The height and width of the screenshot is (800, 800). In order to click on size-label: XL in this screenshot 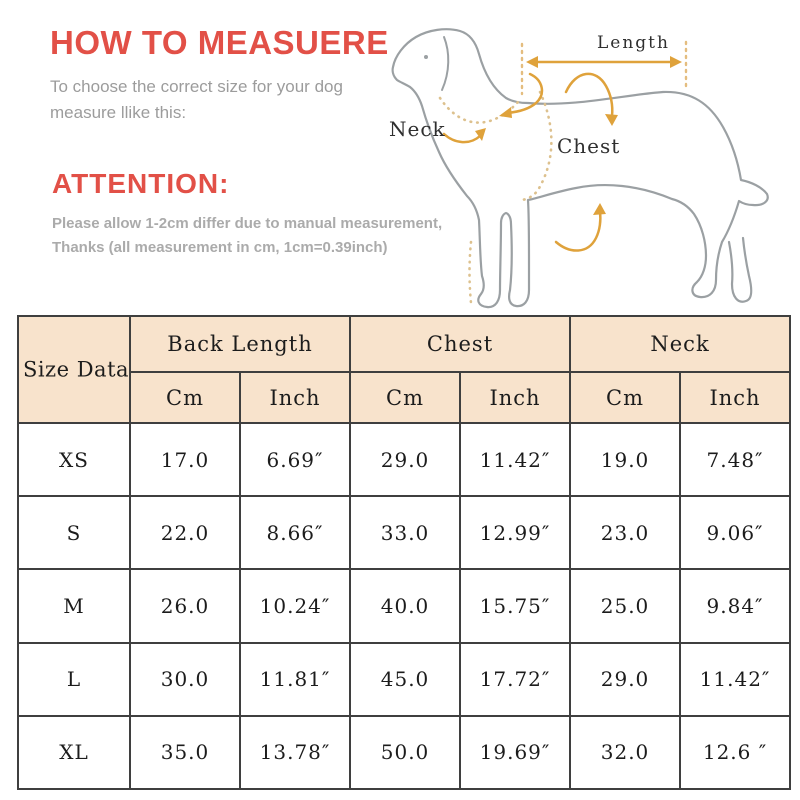, I will do `click(74, 752)`.